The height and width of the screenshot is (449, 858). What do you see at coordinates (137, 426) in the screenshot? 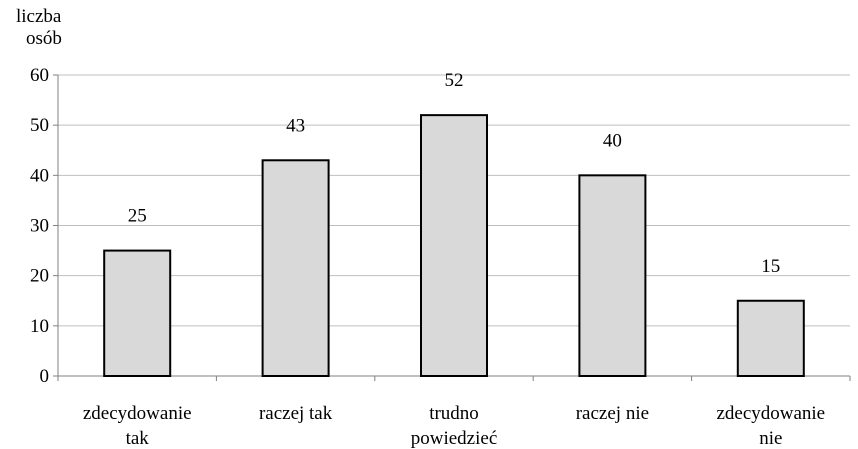
I see `x-tick-label-0: zdecydowanie tak` at bounding box center [137, 426].